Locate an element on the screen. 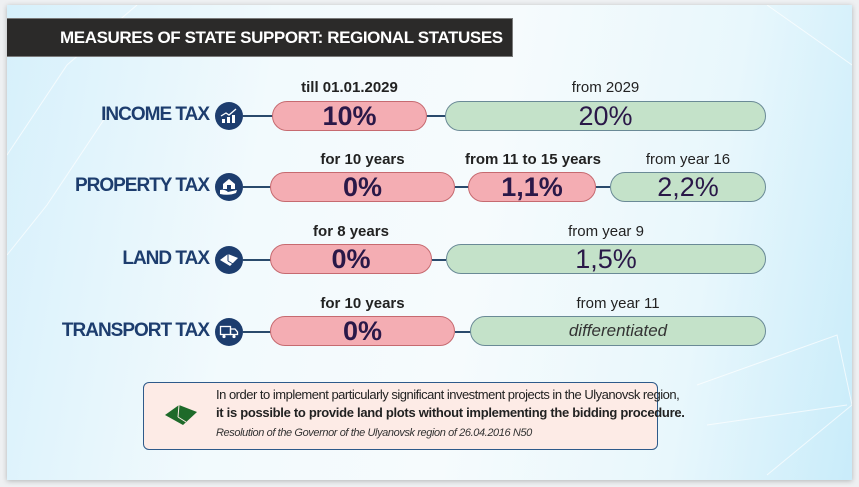  period-caption: for 8 years is located at coordinates (351, 231).